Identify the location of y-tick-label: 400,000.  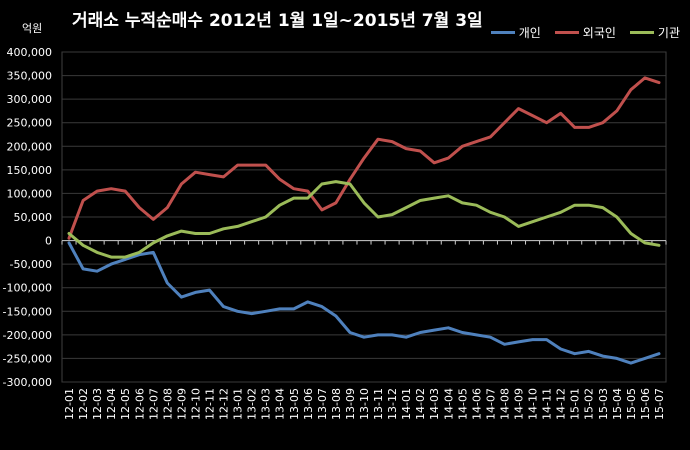
(30, 52).